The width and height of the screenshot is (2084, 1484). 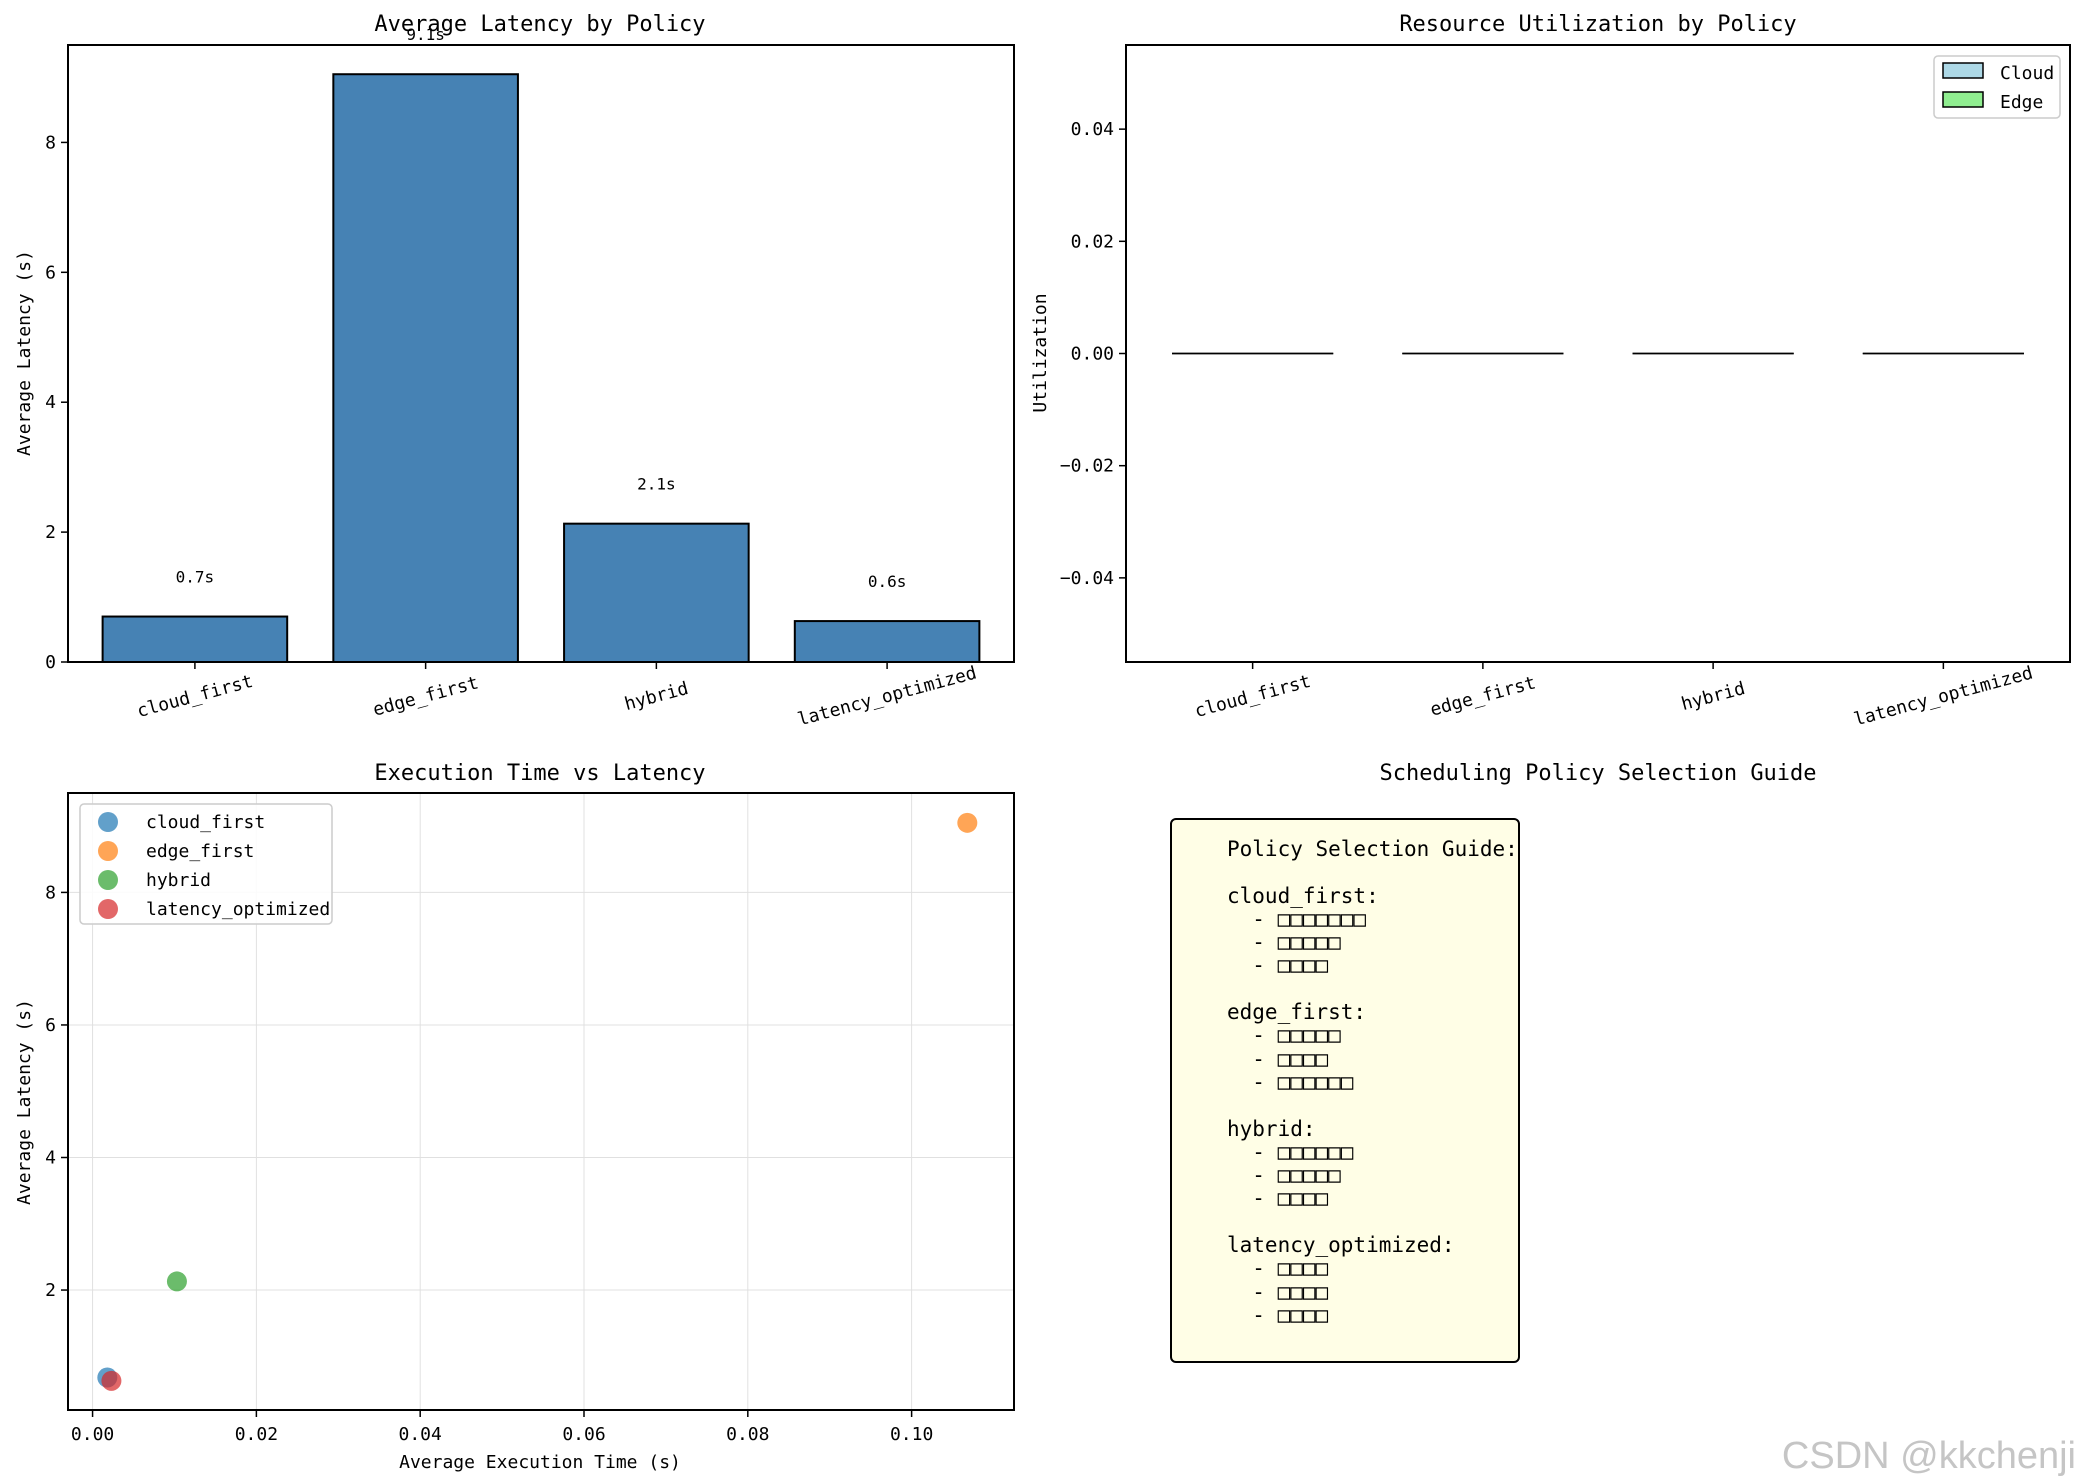 What do you see at coordinates (24, 353) in the screenshot?
I see `latency-chart-ylabel: Average Latency (s)` at bounding box center [24, 353].